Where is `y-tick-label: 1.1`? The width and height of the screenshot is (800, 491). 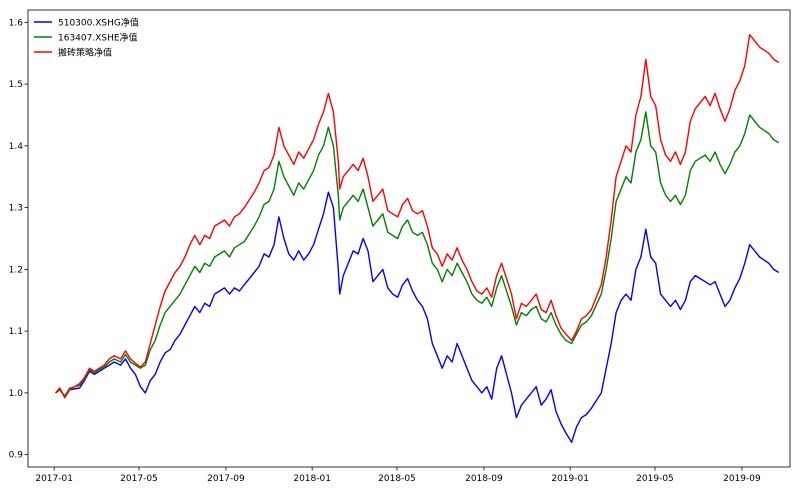 y-tick-label: 1.1 is located at coordinates (16, 332).